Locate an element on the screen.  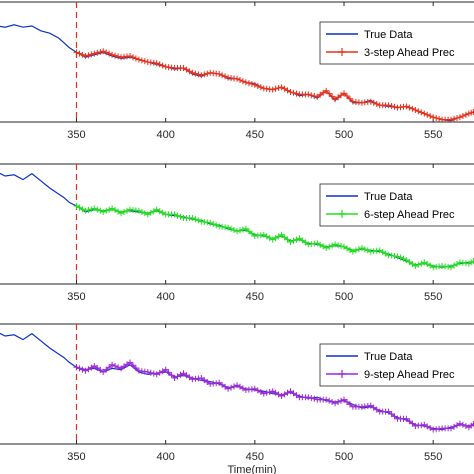
x-tick-label: 550 is located at coordinates (433, 297).